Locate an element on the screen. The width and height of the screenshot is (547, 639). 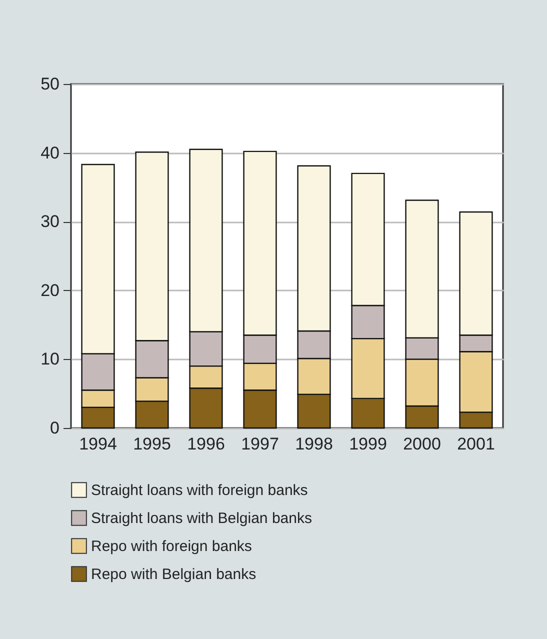
y-tick-label: 20 is located at coordinates (50, 290).